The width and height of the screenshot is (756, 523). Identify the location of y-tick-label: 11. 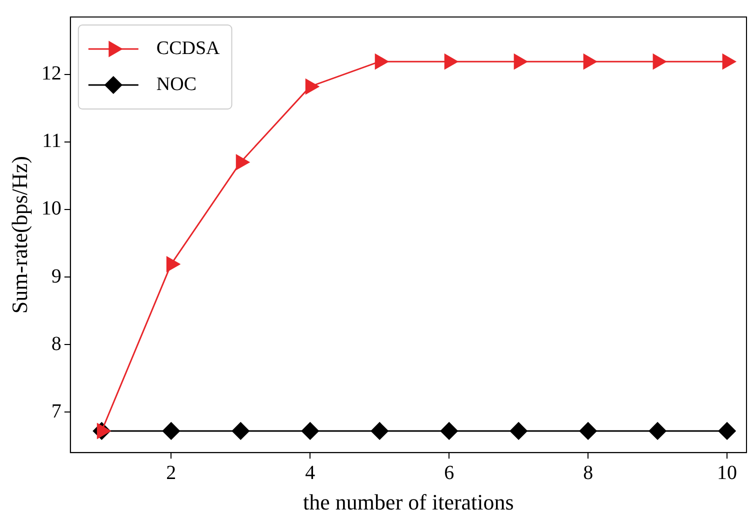
(52, 141).